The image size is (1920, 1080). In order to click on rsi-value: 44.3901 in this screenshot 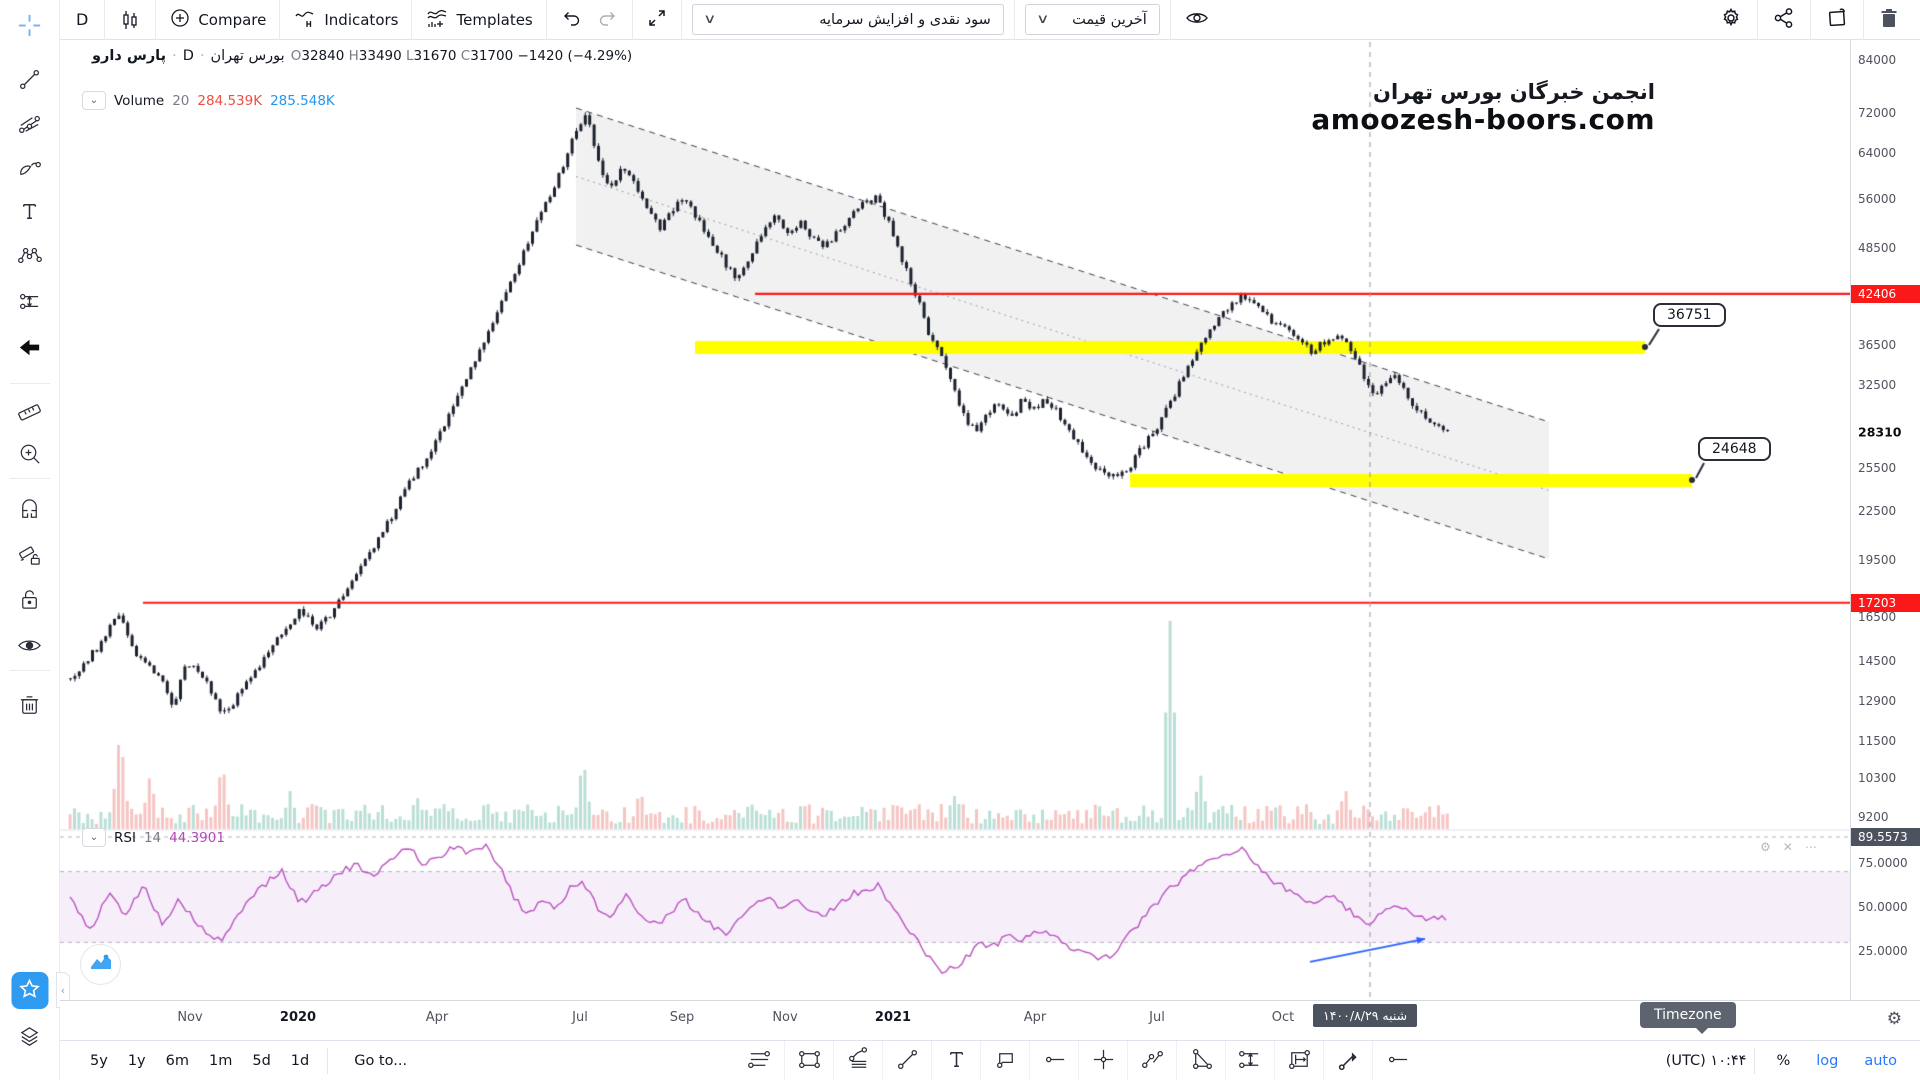, I will do `click(197, 837)`.